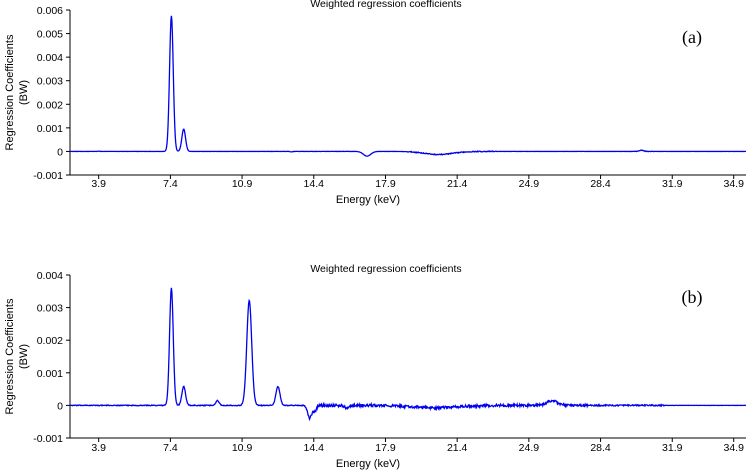  Describe the element at coordinates (692, 297) in the screenshot. I see `panel-label: (b)` at that location.